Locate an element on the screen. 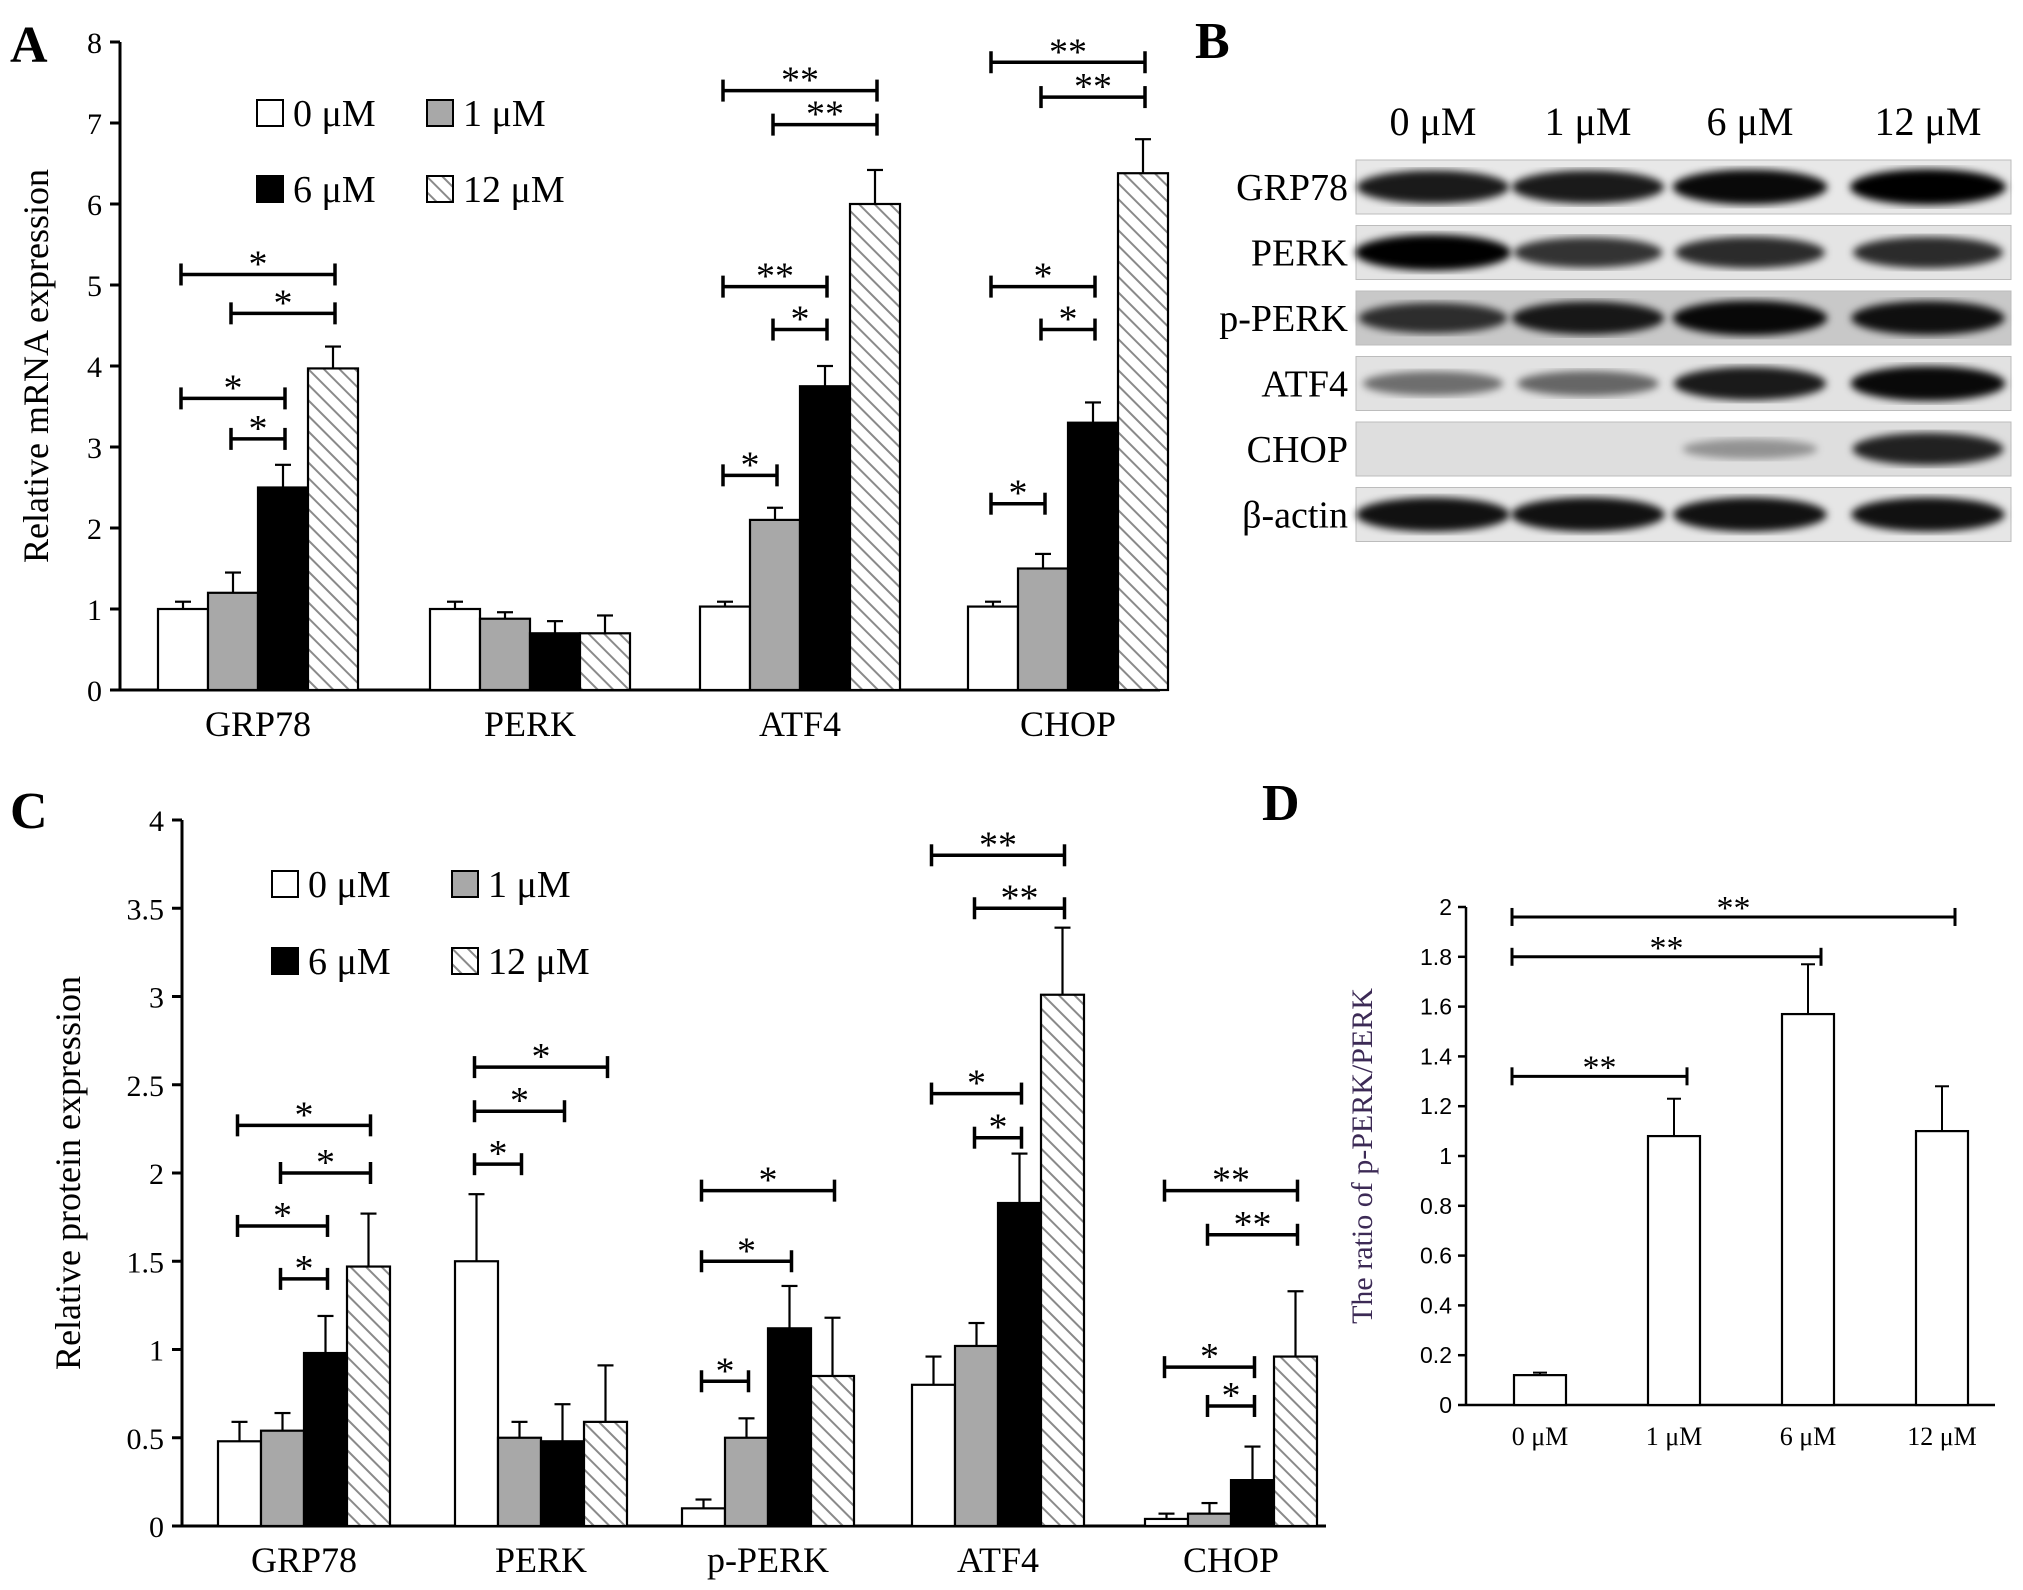 This screenshot has height=1590, width=2023. y-tick-label: 3 is located at coordinates (94, 448).